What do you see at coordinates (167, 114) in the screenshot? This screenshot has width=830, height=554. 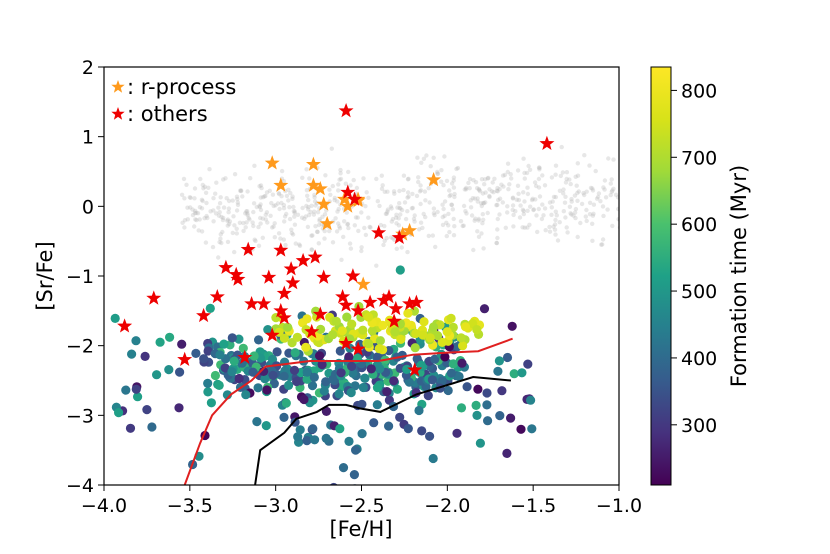 I see `legend-label-others: : others` at bounding box center [167, 114].